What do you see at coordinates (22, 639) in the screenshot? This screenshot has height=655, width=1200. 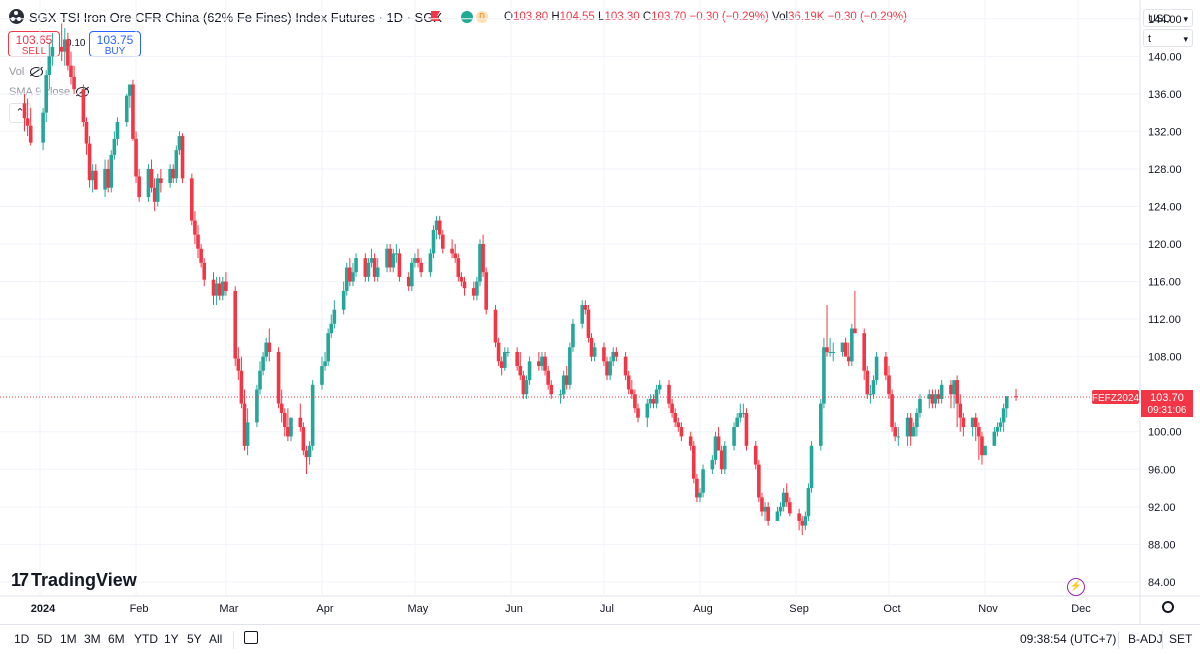 I see `timeframe-1d: 1D` at bounding box center [22, 639].